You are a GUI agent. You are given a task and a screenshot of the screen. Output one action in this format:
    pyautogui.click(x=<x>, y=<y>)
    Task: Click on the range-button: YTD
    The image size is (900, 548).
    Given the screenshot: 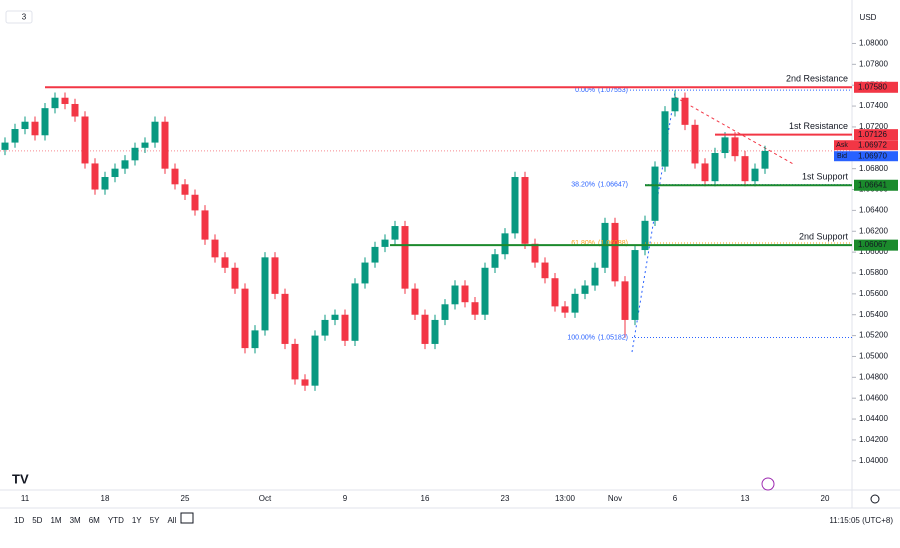 What is the action you would take?
    pyautogui.click(x=116, y=520)
    